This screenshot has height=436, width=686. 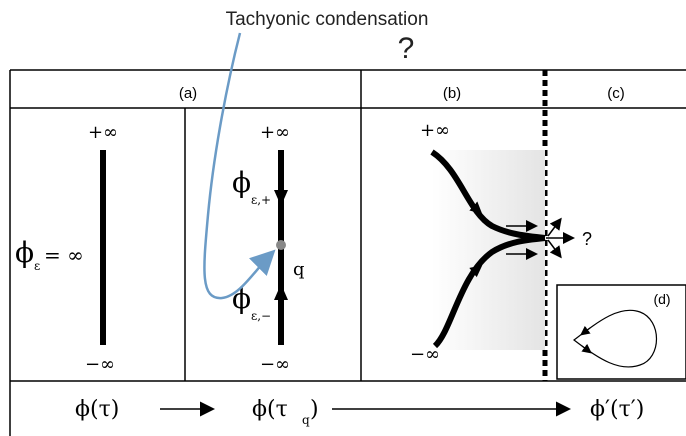 I want to click on top-question-mark: ?, so click(x=406, y=48).